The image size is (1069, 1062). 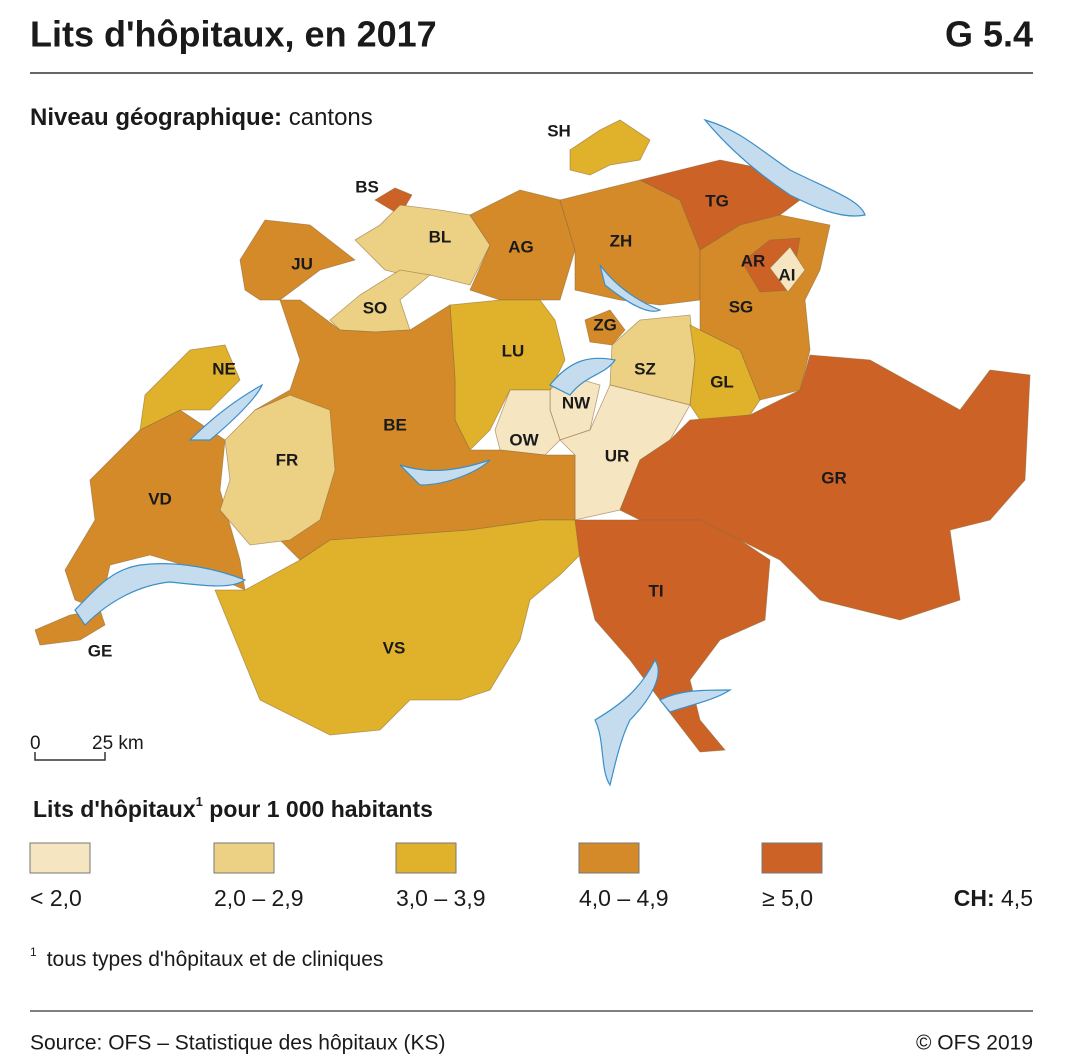 What do you see at coordinates (287, 459) in the screenshot?
I see `canton-label: FR` at bounding box center [287, 459].